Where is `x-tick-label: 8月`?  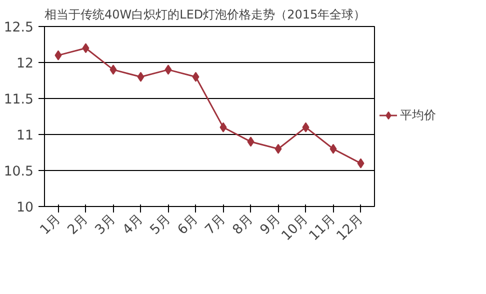 x-tick-label: 8月 is located at coordinates (243, 225).